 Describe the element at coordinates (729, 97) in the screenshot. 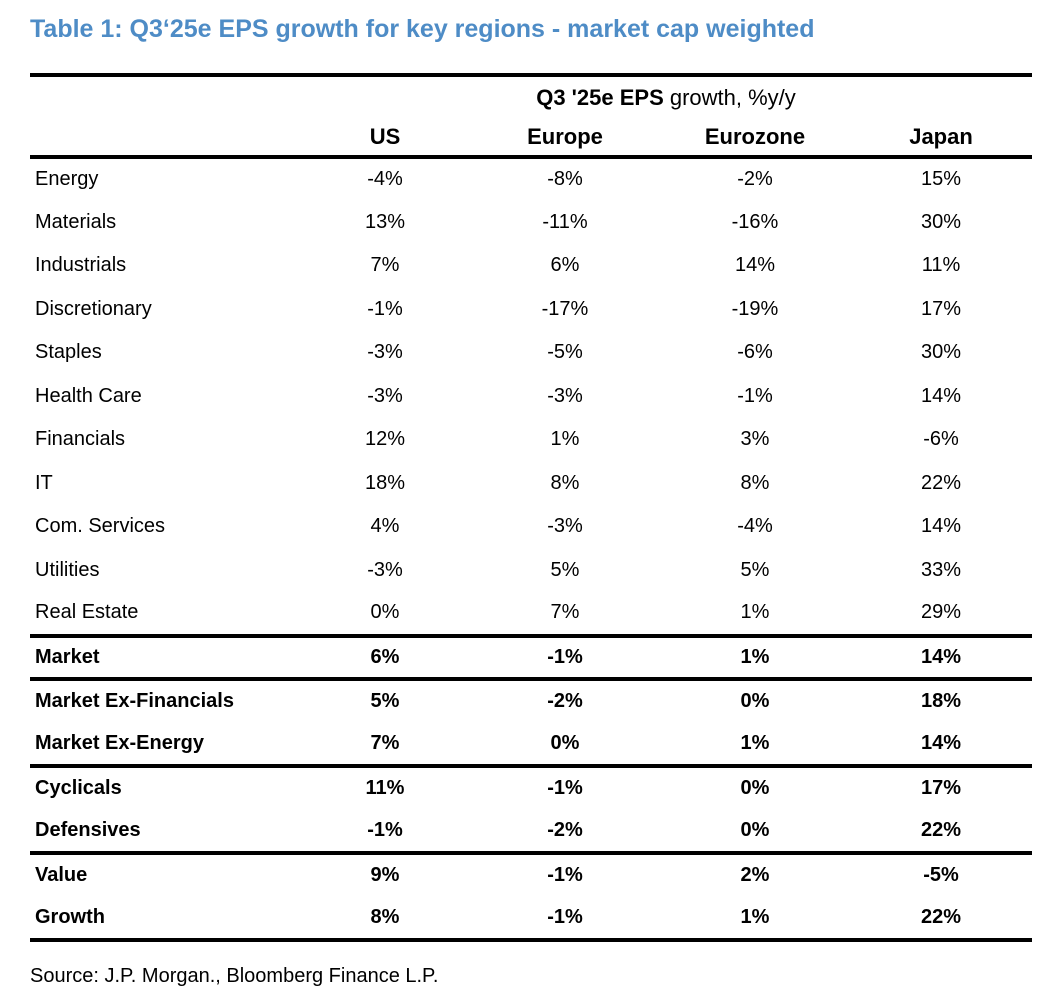

I see `group-header-regular-text: growth, %y/y` at that location.